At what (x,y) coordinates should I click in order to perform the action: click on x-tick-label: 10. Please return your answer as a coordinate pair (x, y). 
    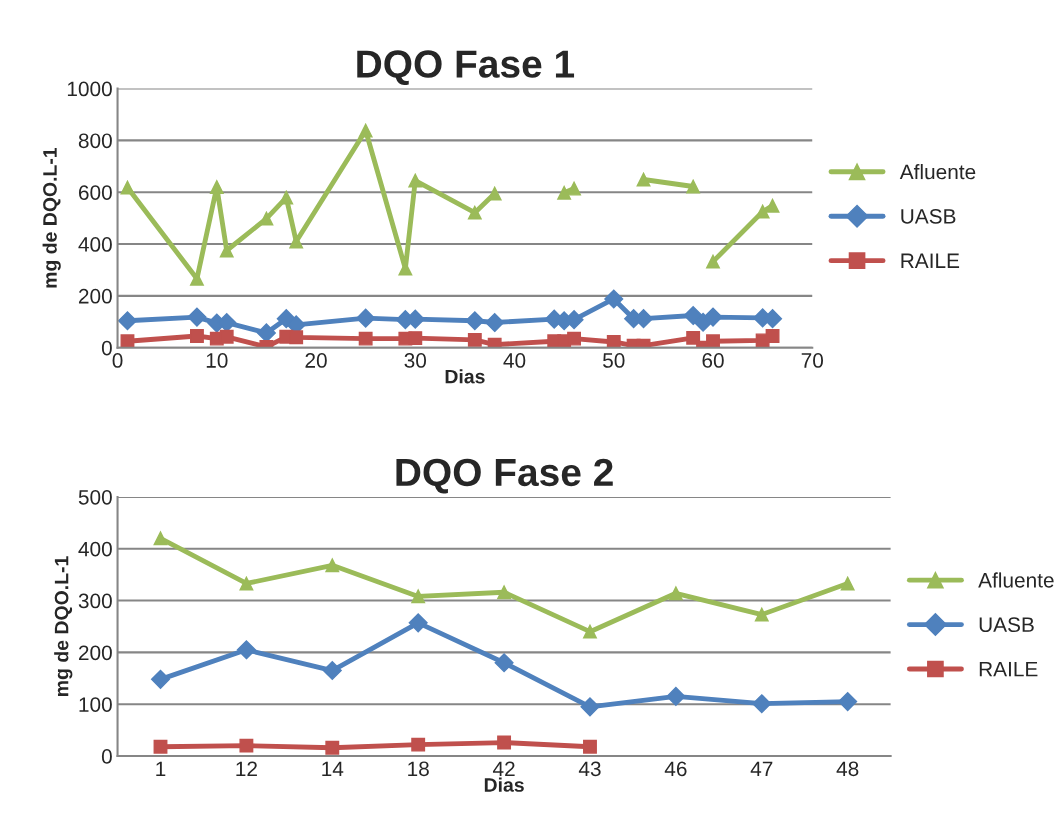
    Looking at the image, I should click on (217, 360).